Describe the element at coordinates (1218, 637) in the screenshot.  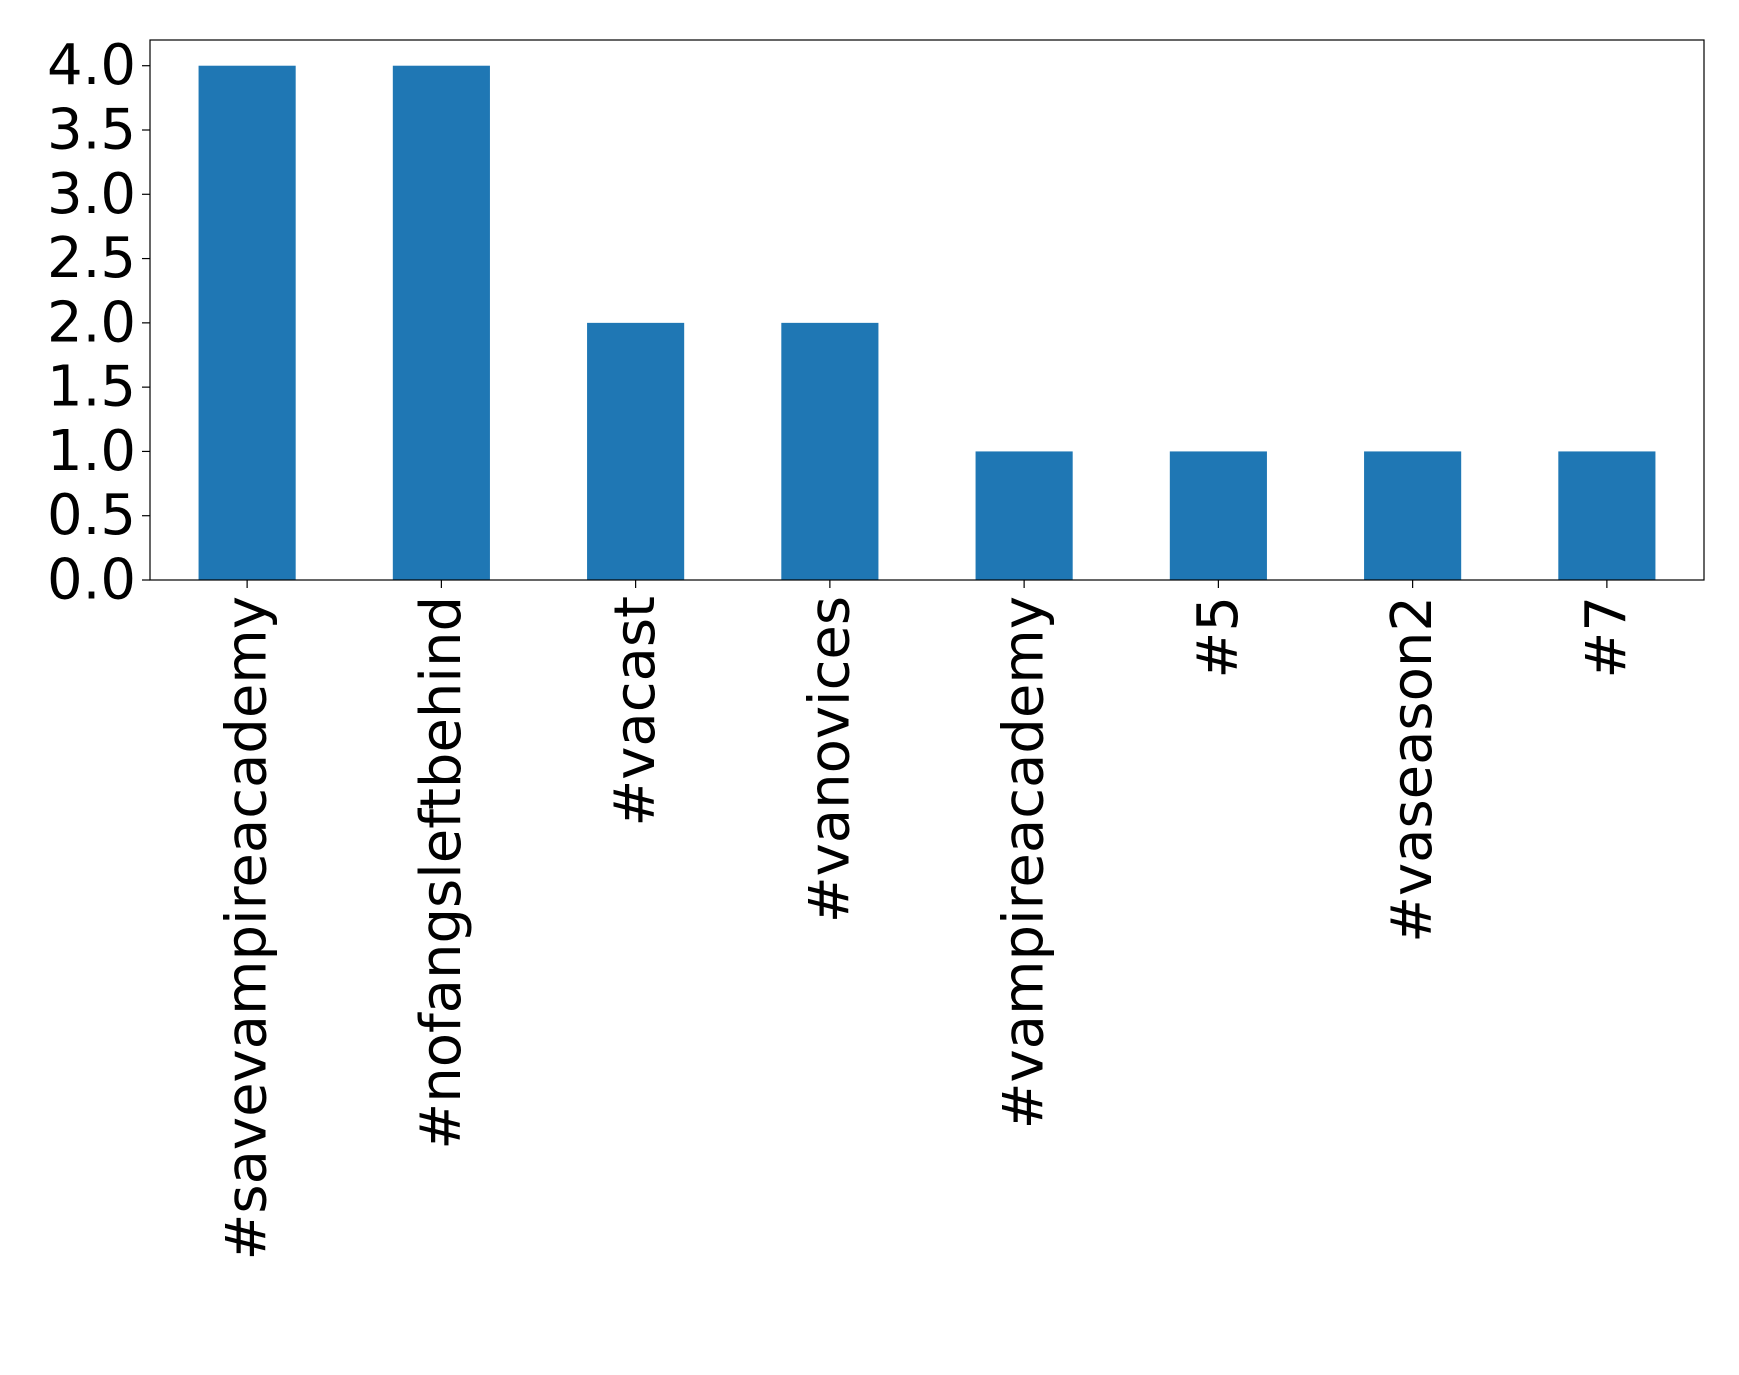
I see `x-tick-label: #5` at that location.